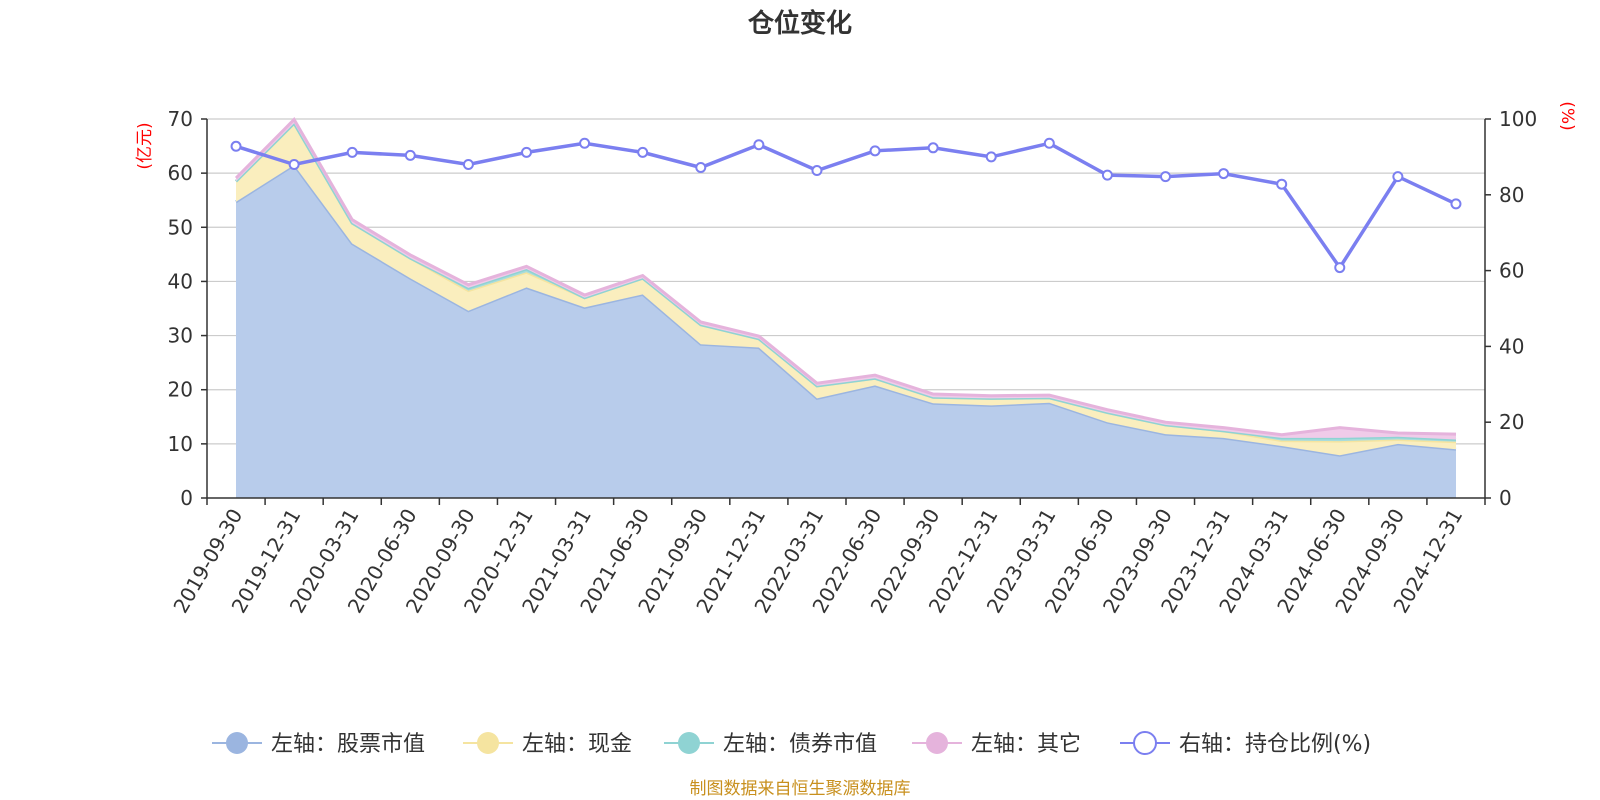  I want to click on left-tick-label: 50, so click(180, 227).